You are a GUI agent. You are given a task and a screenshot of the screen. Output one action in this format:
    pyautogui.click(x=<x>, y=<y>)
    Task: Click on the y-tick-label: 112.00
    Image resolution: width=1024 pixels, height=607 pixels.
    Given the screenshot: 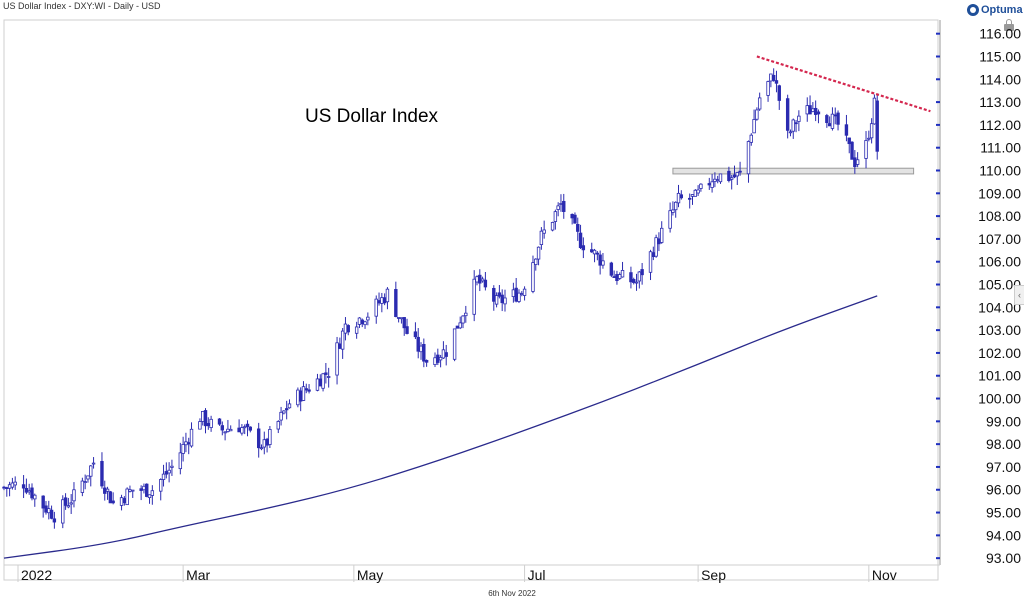 What is the action you would take?
    pyautogui.click(x=1000, y=125)
    